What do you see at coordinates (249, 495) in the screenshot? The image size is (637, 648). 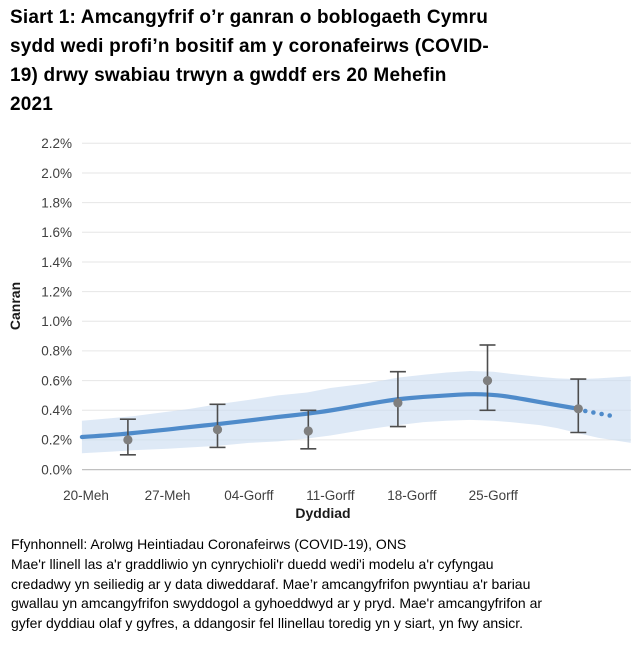 I see `x-tick-label: 04-Gorff` at bounding box center [249, 495].